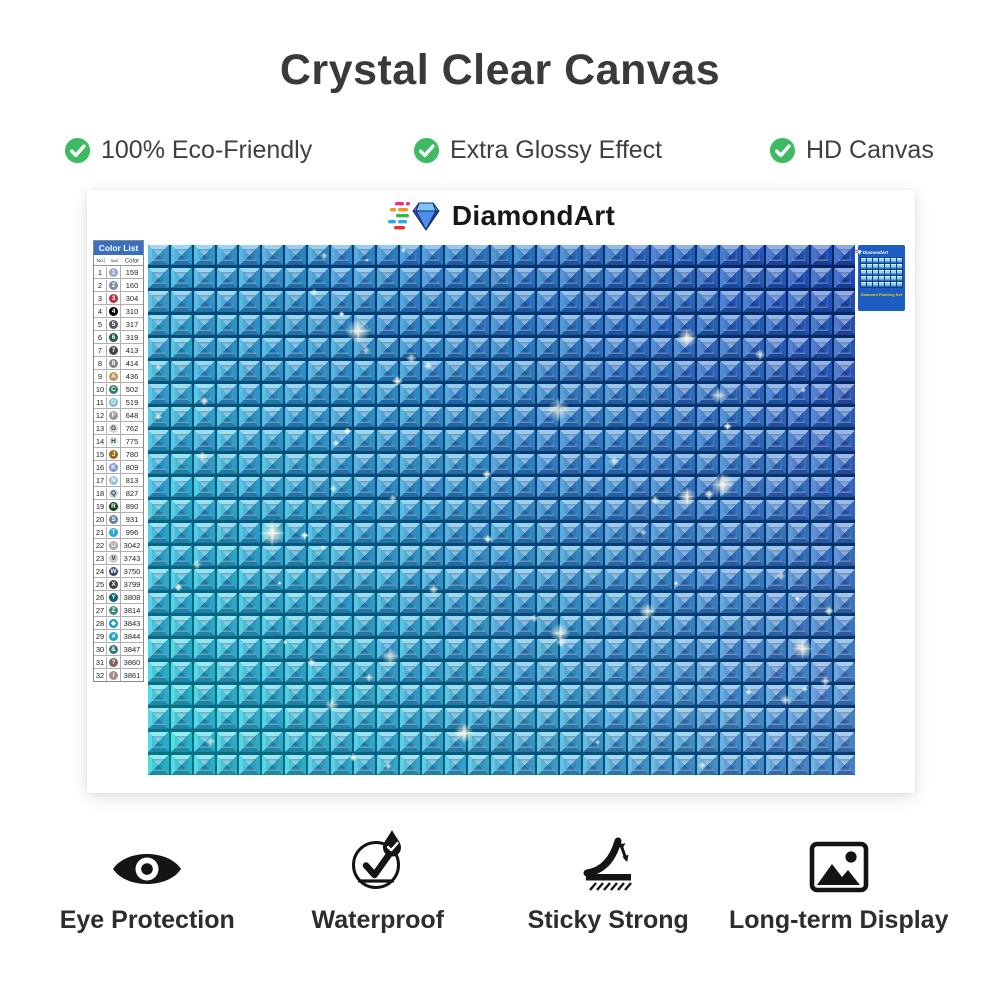  What do you see at coordinates (100, 493) in the screenshot?
I see `color-row-number: 18` at bounding box center [100, 493].